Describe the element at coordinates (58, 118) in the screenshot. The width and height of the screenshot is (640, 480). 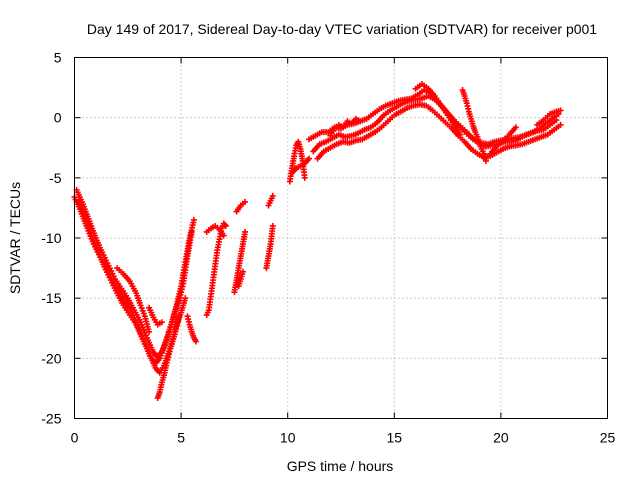
I see `y-tick-label: 0` at that location.